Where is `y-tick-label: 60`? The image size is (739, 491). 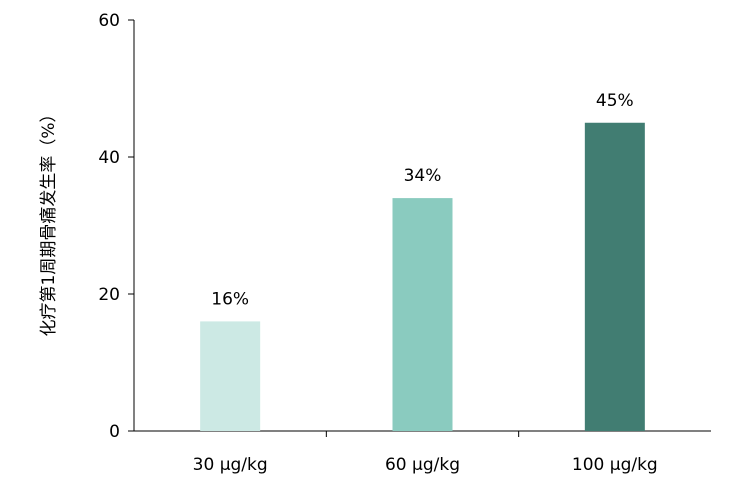 y-tick-label: 60 is located at coordinates (109, 21).